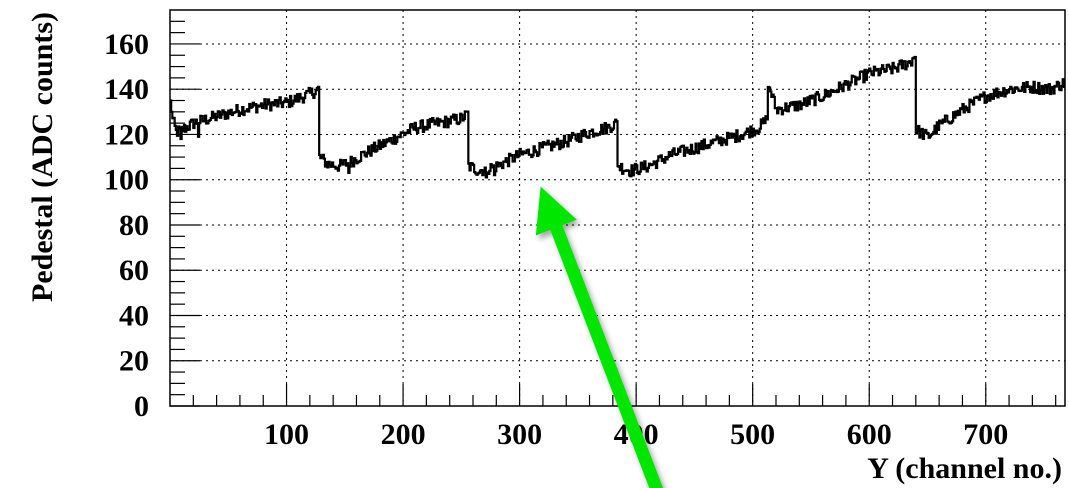  Describe the element at coordinates (126, 180) in the screenshot. I see `y-tick-label: 100` at that location.